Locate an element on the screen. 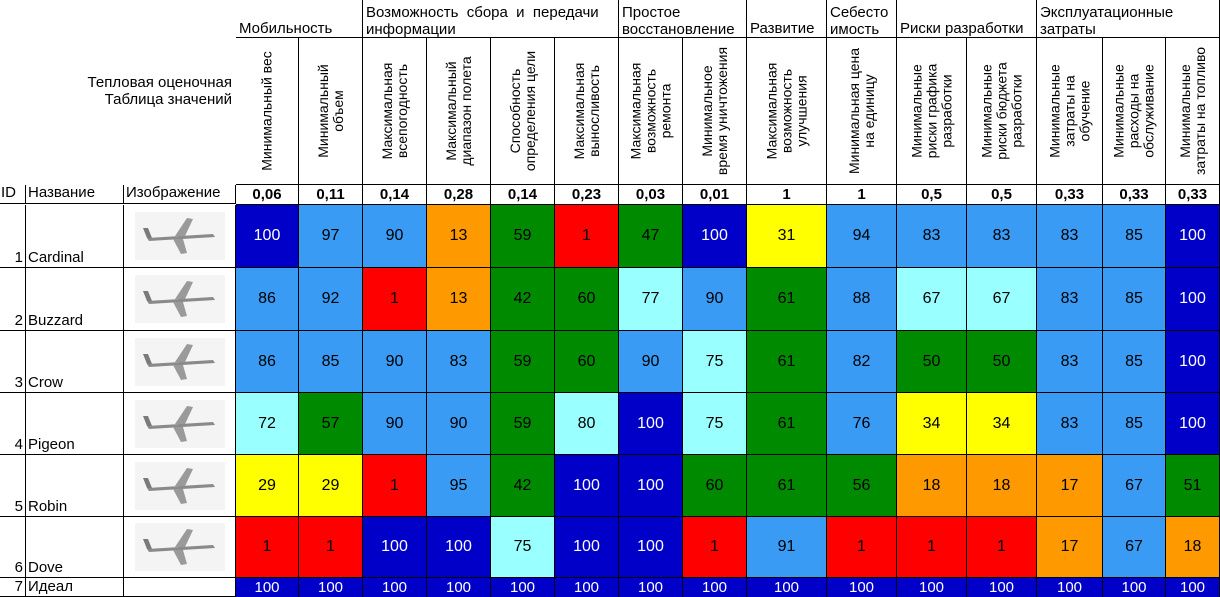  criterion-header-6: Максимальная выносливость is located at coordinates (587, 111).